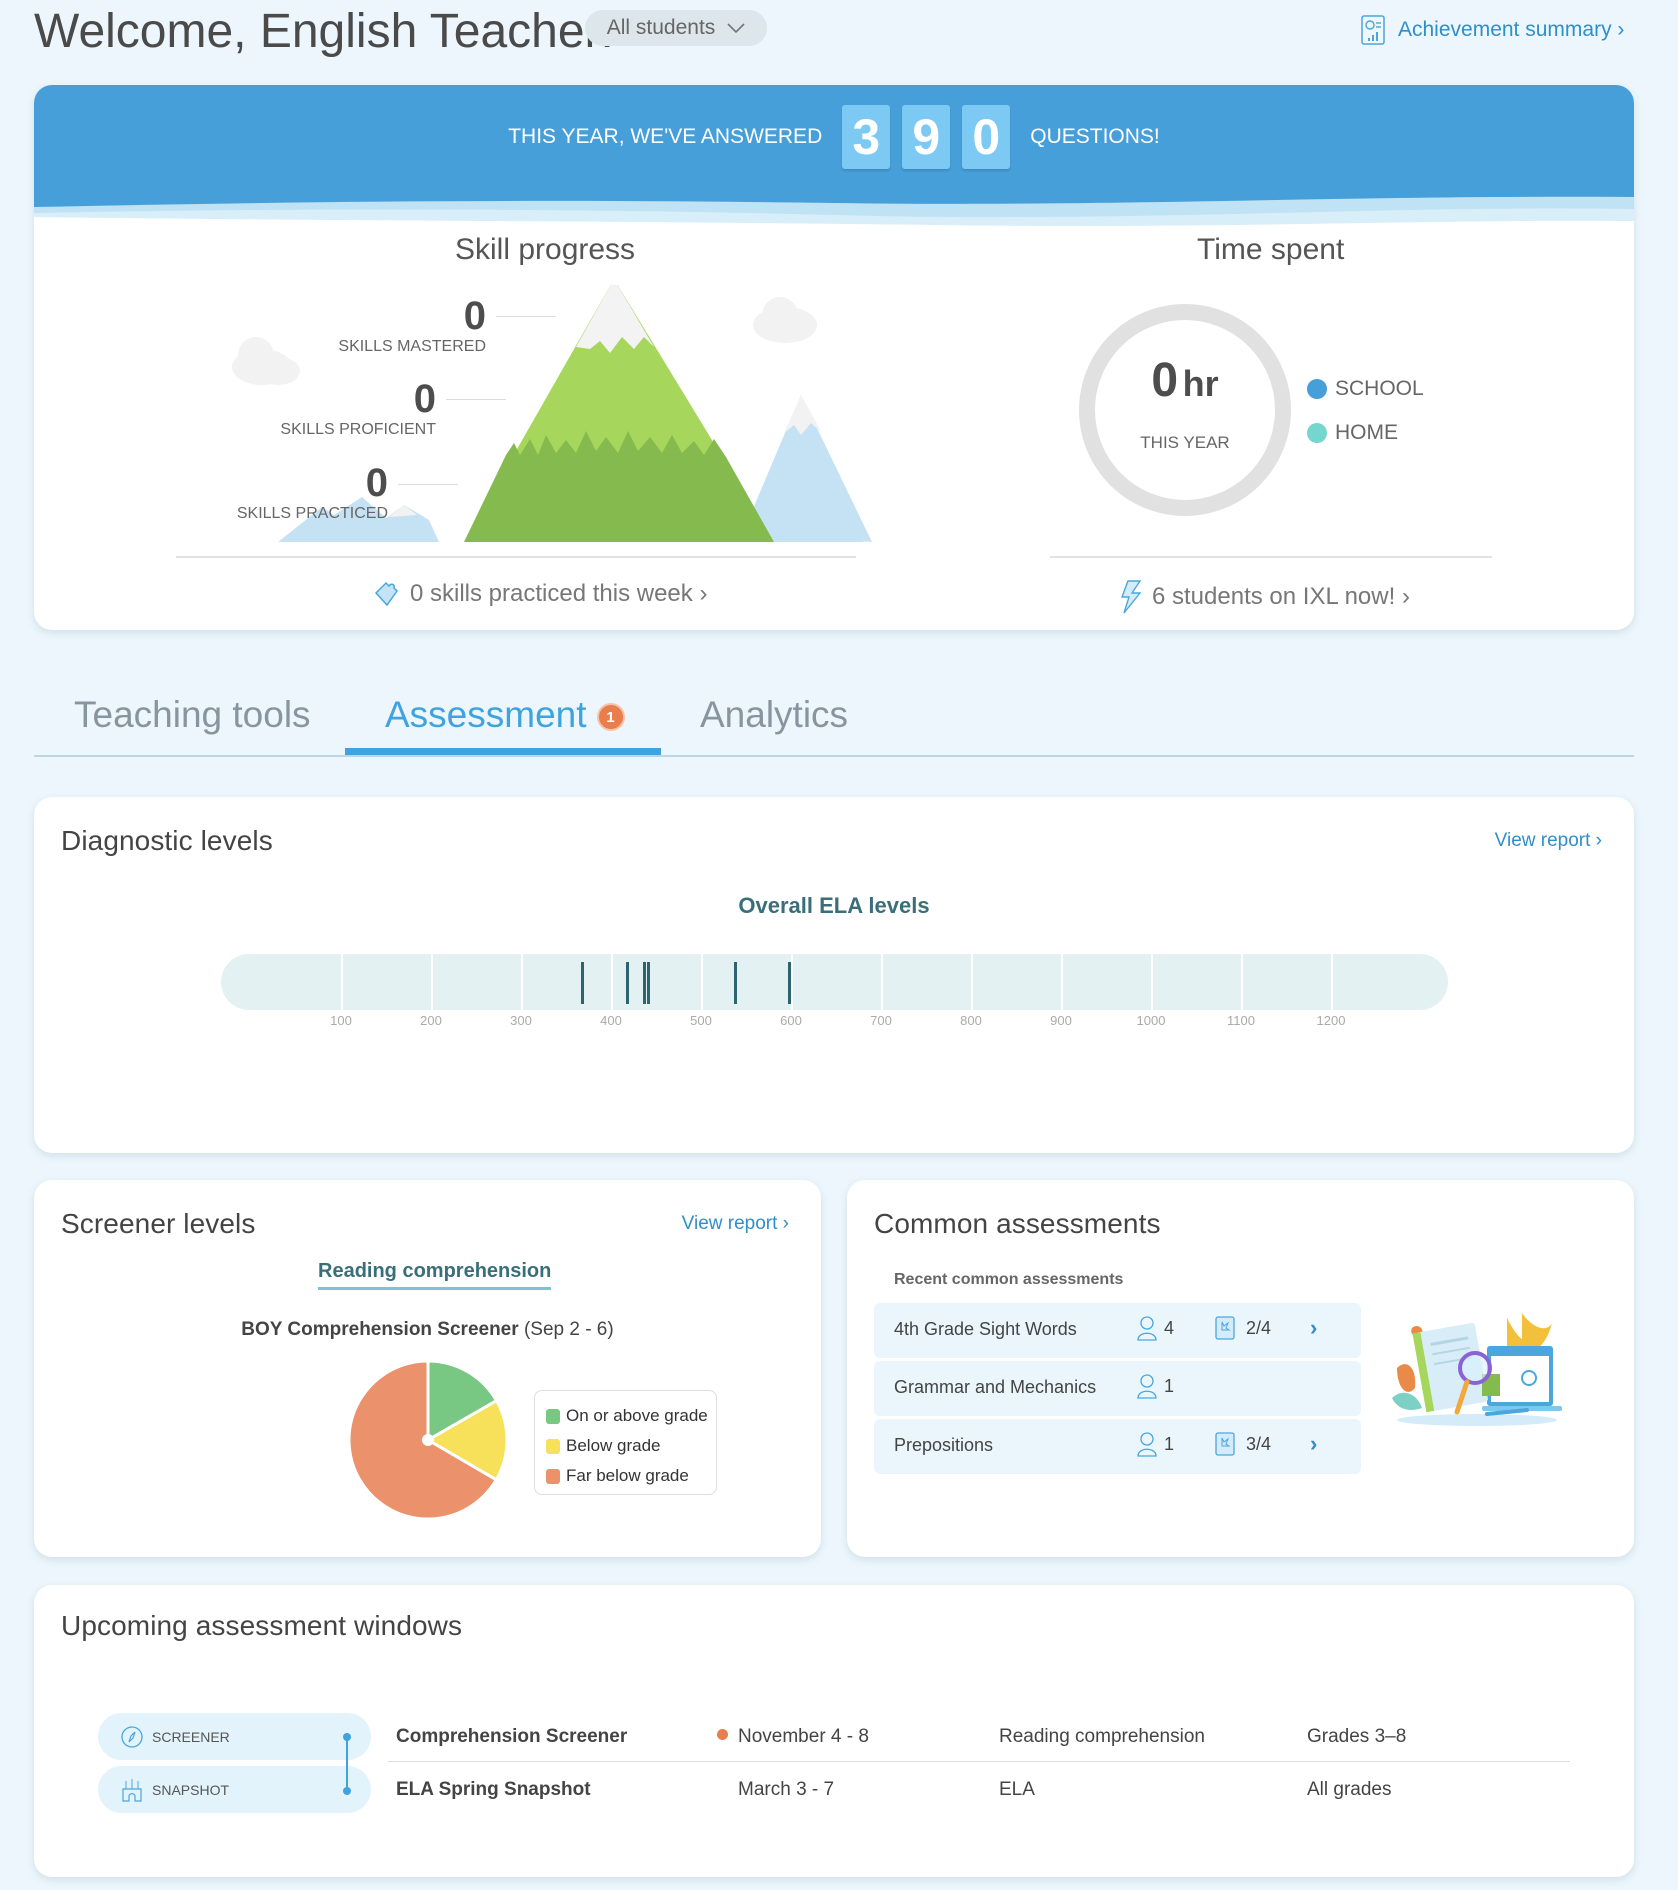  I want to click on time-spent-title: Time spent, so click(1271, 249).